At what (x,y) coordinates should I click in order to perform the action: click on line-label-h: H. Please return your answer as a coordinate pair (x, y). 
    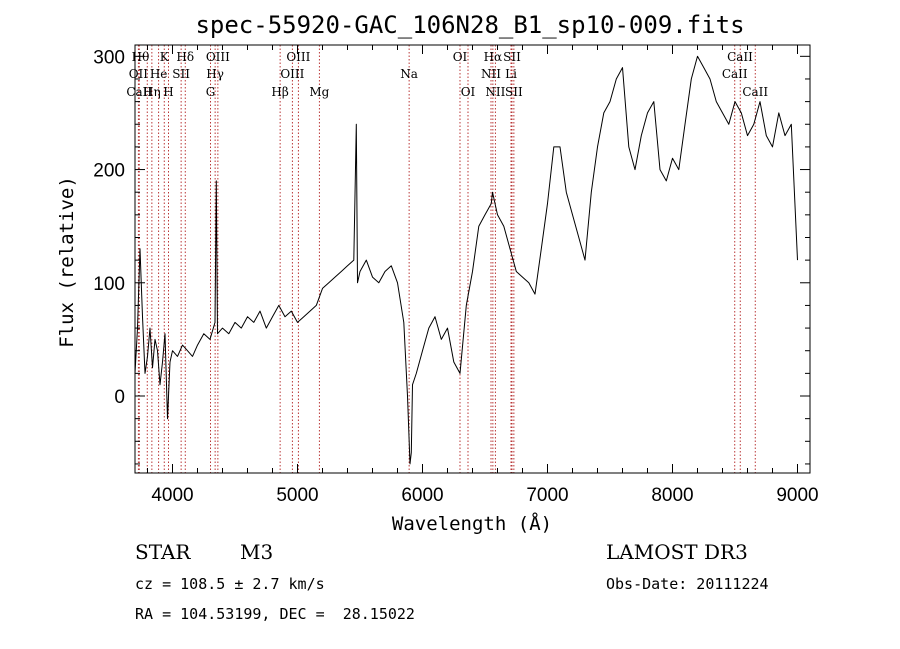
    Looking at the image, I should click on (168, 92).